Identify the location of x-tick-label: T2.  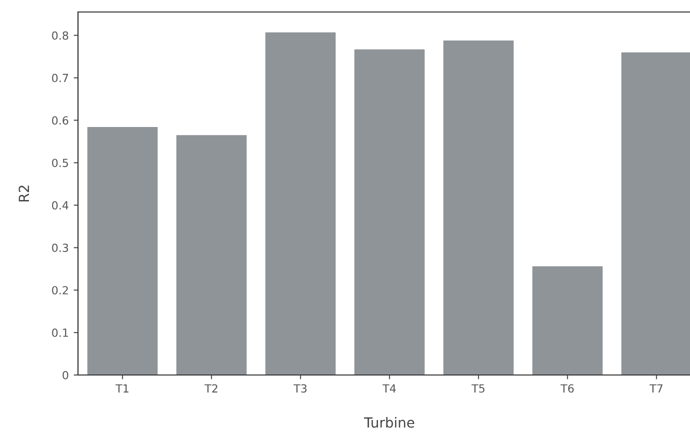
(211, 388).